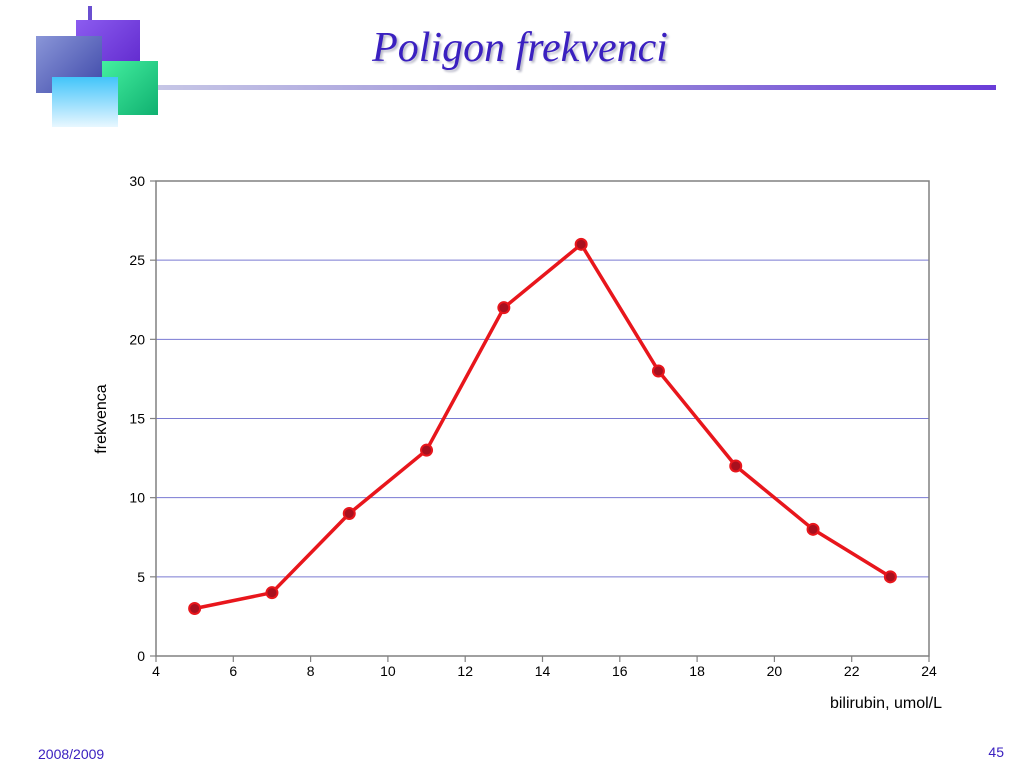 Image resolution: width=1024 pixels, height=768 pixels. I want to click on y-tick-label: 10, so click(137, 498).